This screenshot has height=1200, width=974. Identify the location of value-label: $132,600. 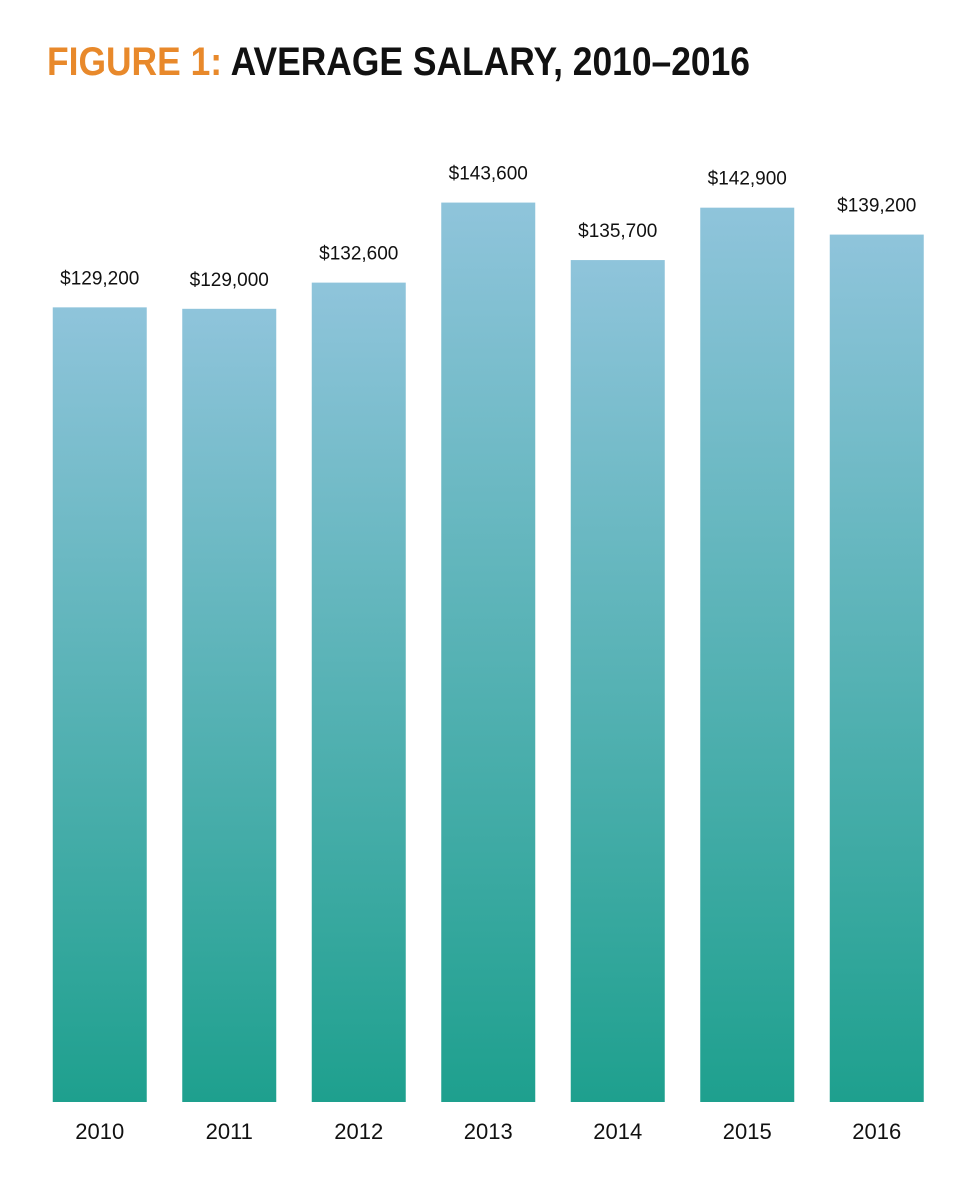
(358, 254).